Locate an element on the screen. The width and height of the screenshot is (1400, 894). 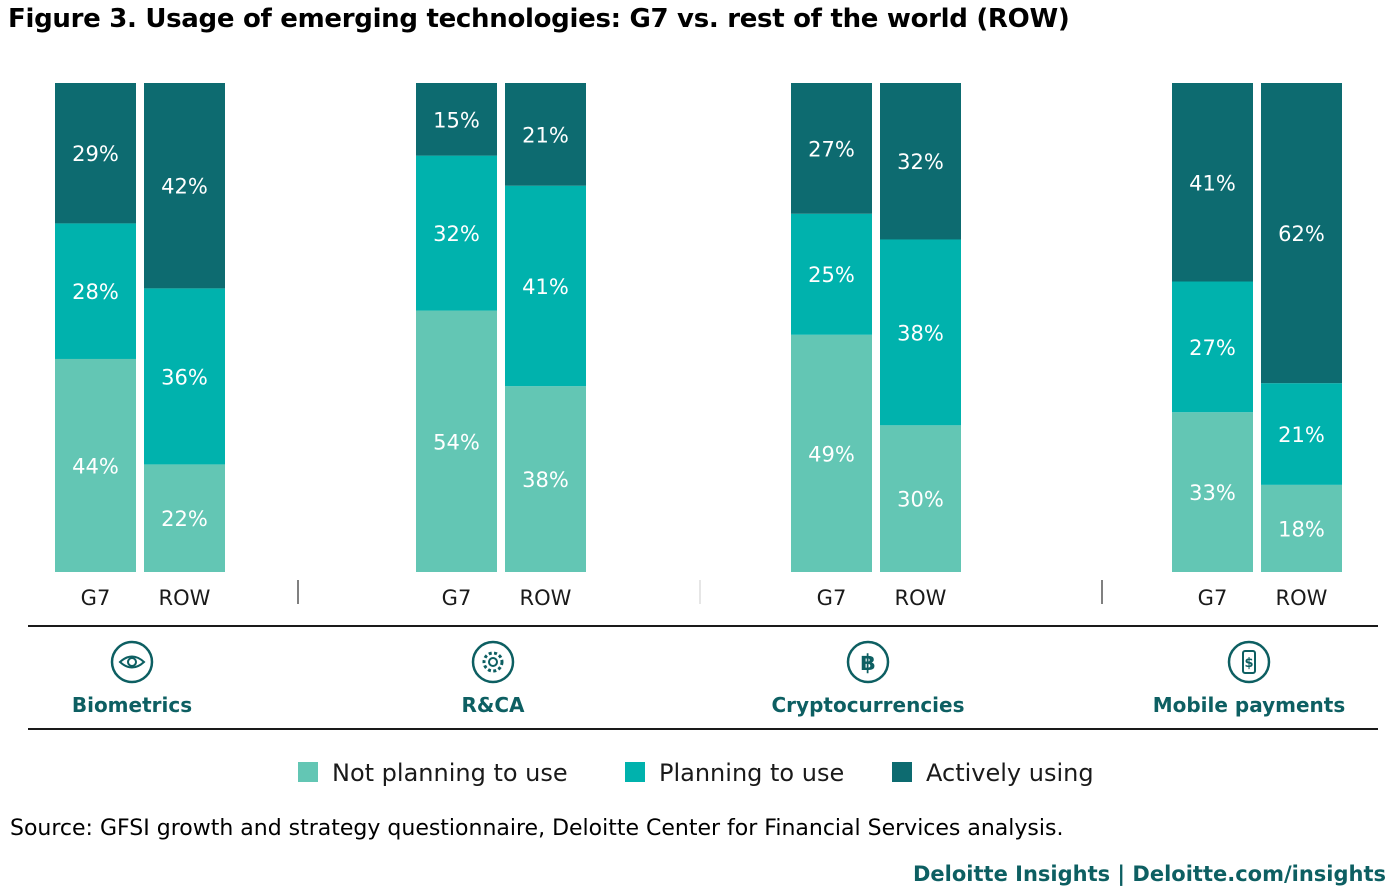
group-label-cryptocurrencies: Cryptocurrencies is located at coordinates (868, 705).